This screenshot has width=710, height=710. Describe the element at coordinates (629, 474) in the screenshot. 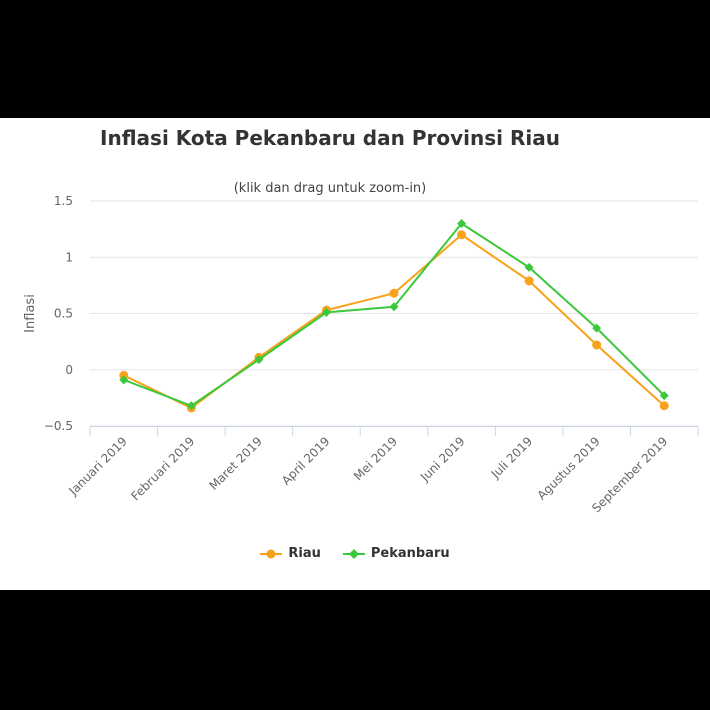

I see `x-tick-label: September 2019` at that location.